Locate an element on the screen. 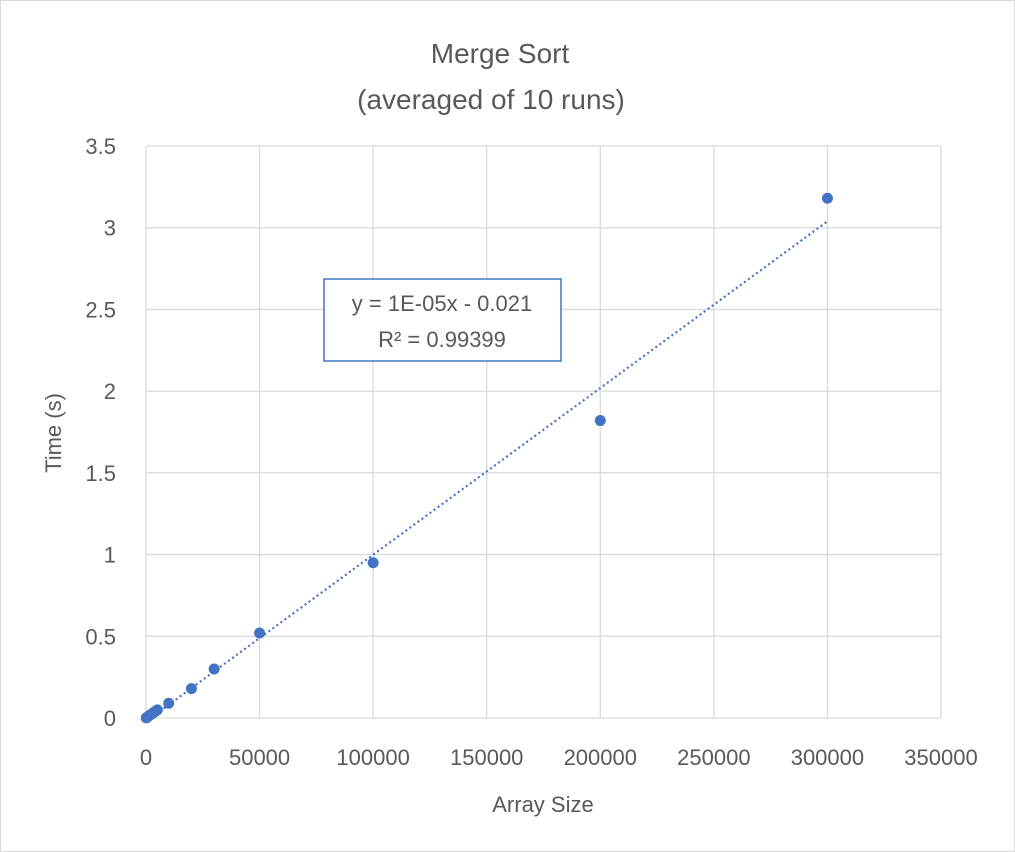  x-axis-label: Array Size is located at coordinates (542, 804).